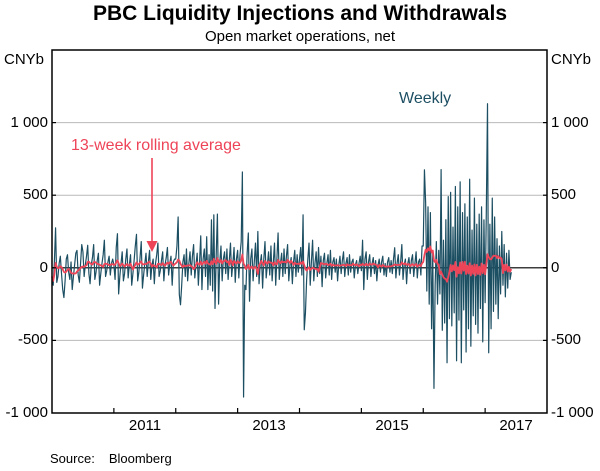 This screenshot has height=471, width=600. I want to click on y-tick-label-right-m500: -500, so click(566, 339).